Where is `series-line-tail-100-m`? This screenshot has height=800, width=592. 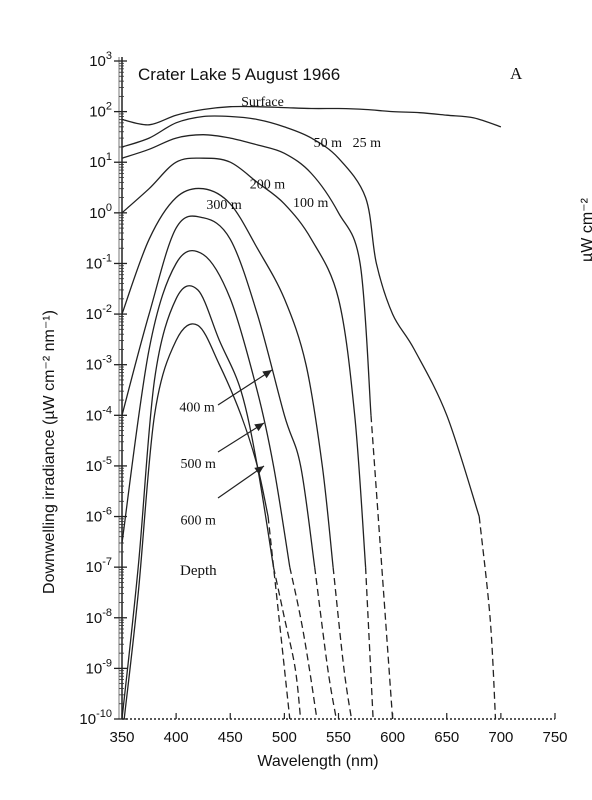
series-line-tail-100-m is located at coordinates (369, 643).